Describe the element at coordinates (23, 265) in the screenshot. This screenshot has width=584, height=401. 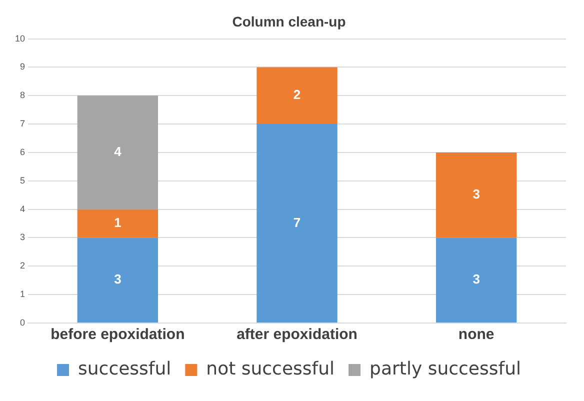
I see `y-tick-label: 2` at that location.